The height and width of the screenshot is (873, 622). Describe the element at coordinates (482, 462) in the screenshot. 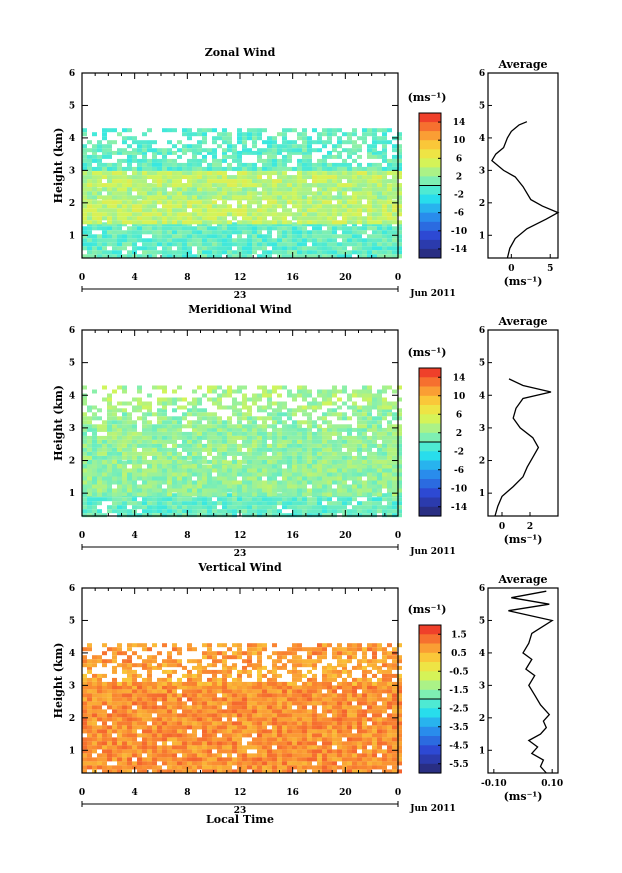

I see `meridional-avg-ytick-label: 2` at that location.